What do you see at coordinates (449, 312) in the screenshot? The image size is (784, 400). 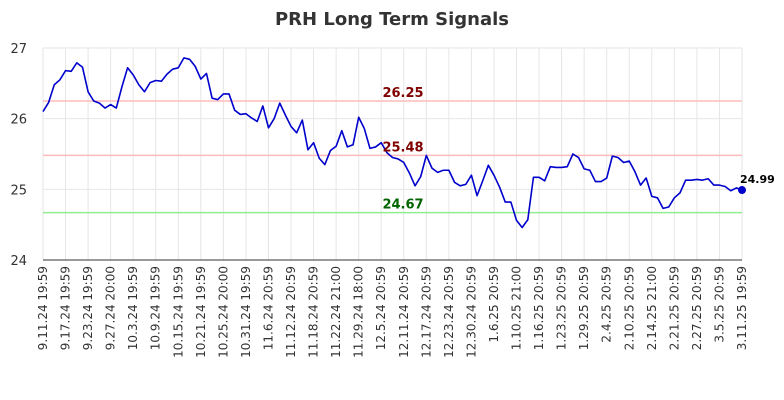 I see `x-tick-label: 12.23.24 20:59` at bounding box center [449, 312].